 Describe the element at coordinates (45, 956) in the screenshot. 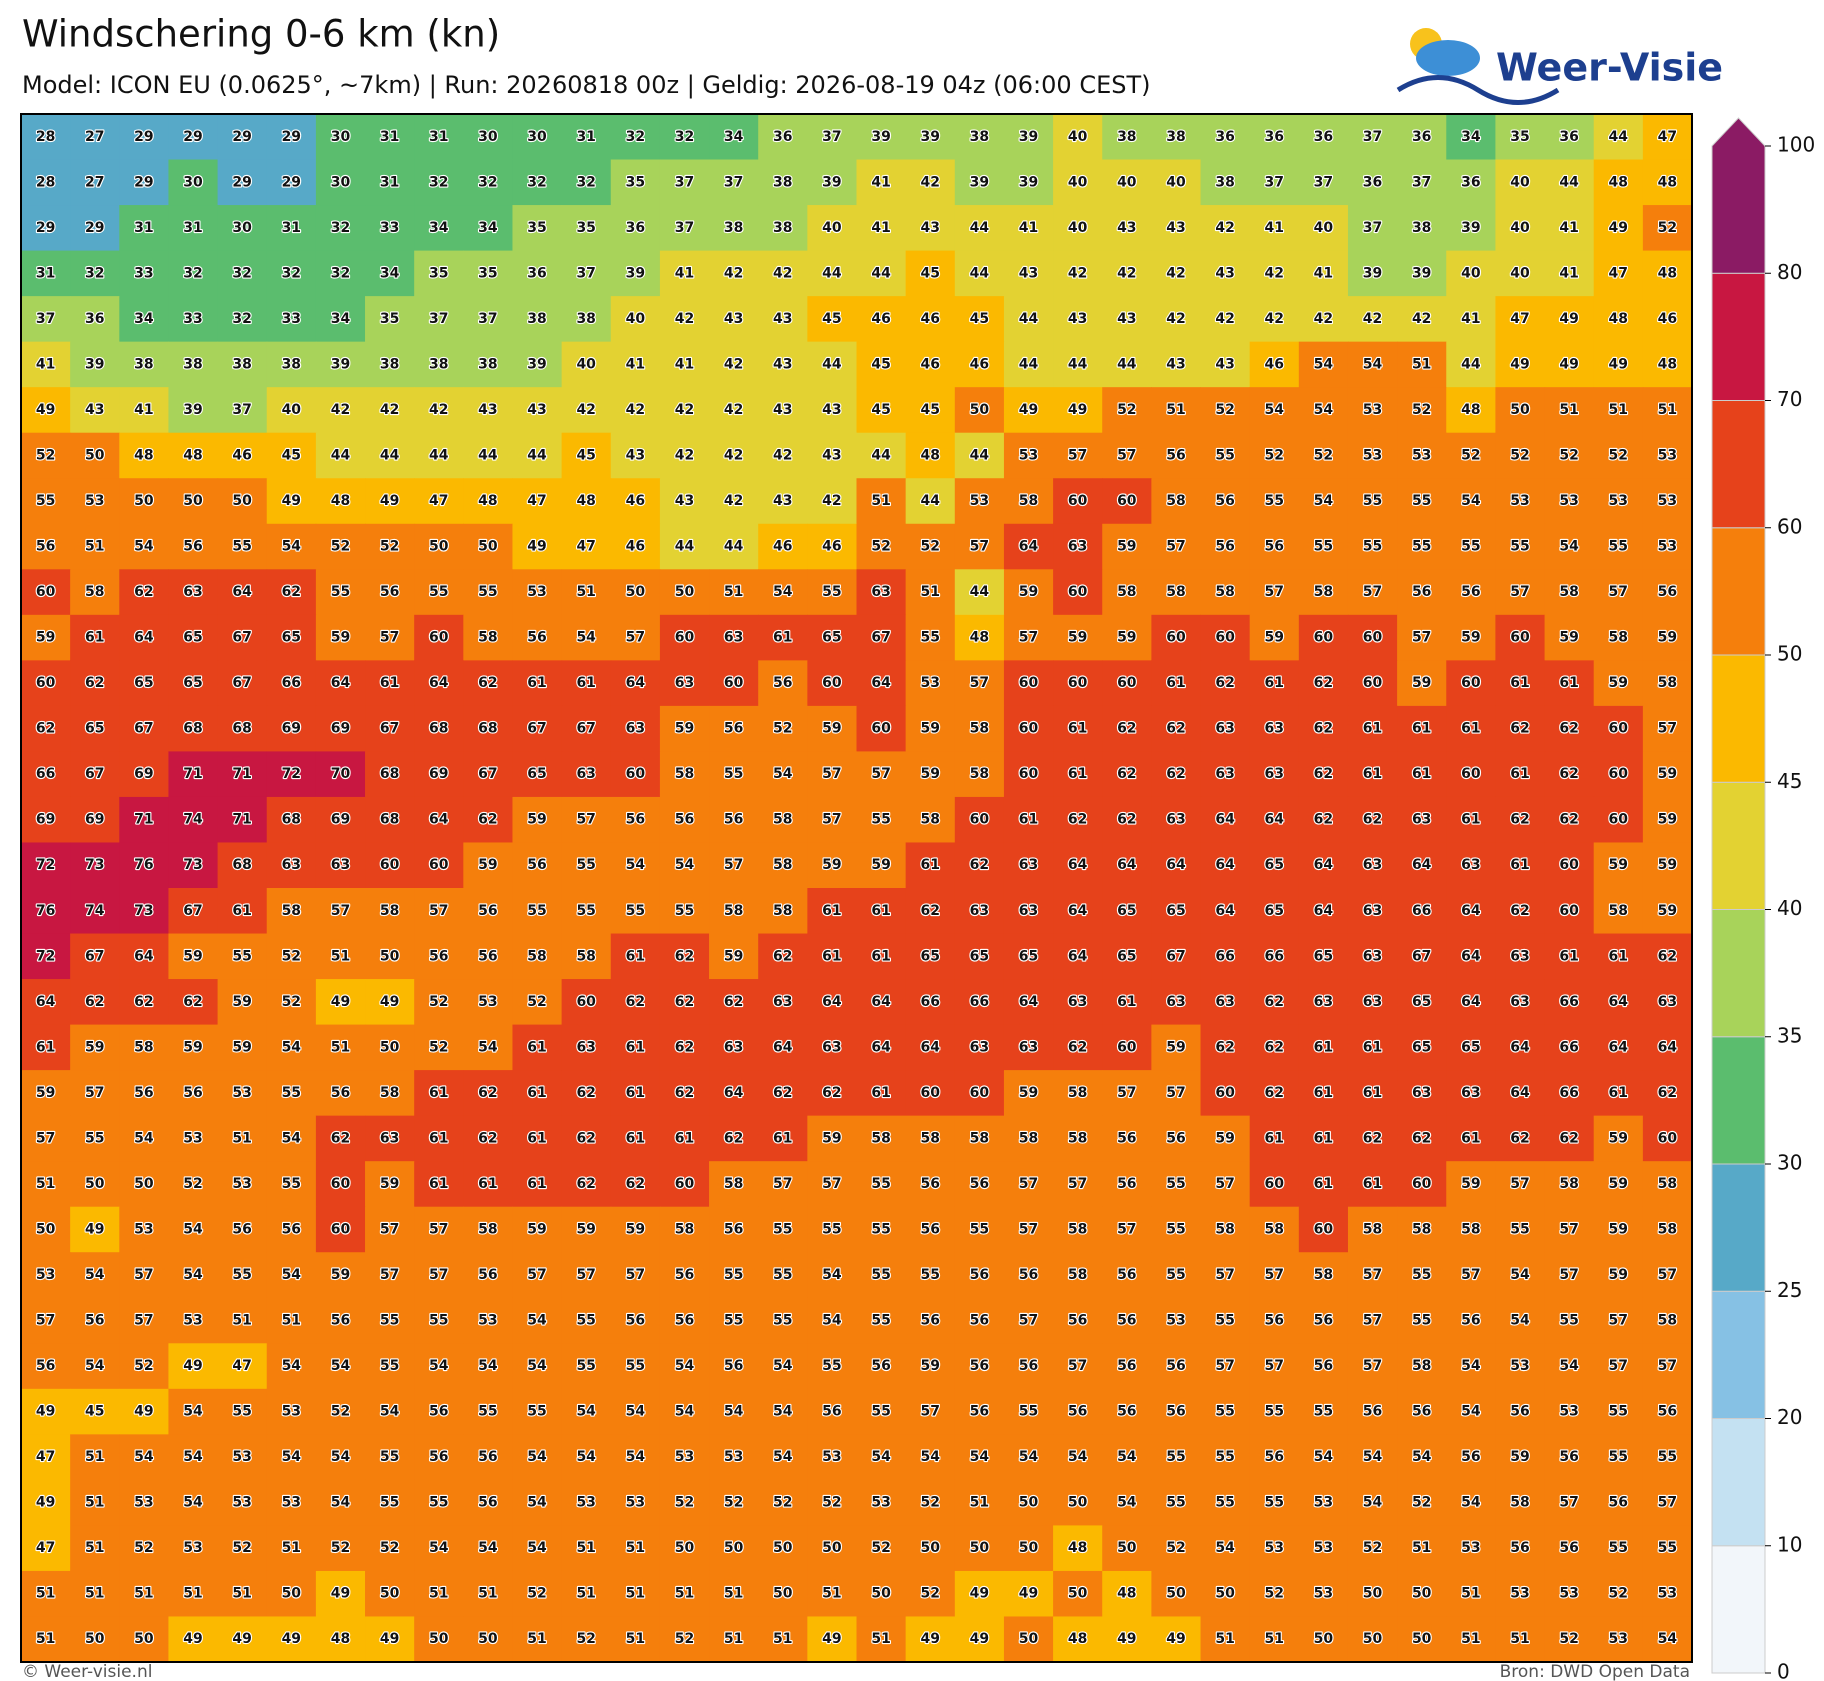

I see `cell-value: 72` at that location.